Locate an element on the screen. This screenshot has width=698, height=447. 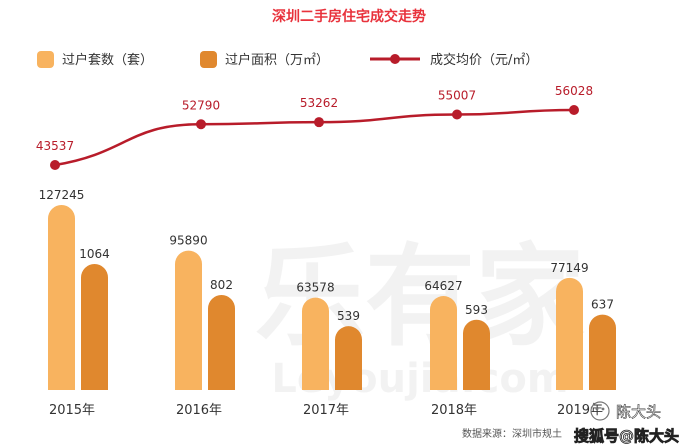
label-price-3: 55007 is located at coordinates (457, 95).